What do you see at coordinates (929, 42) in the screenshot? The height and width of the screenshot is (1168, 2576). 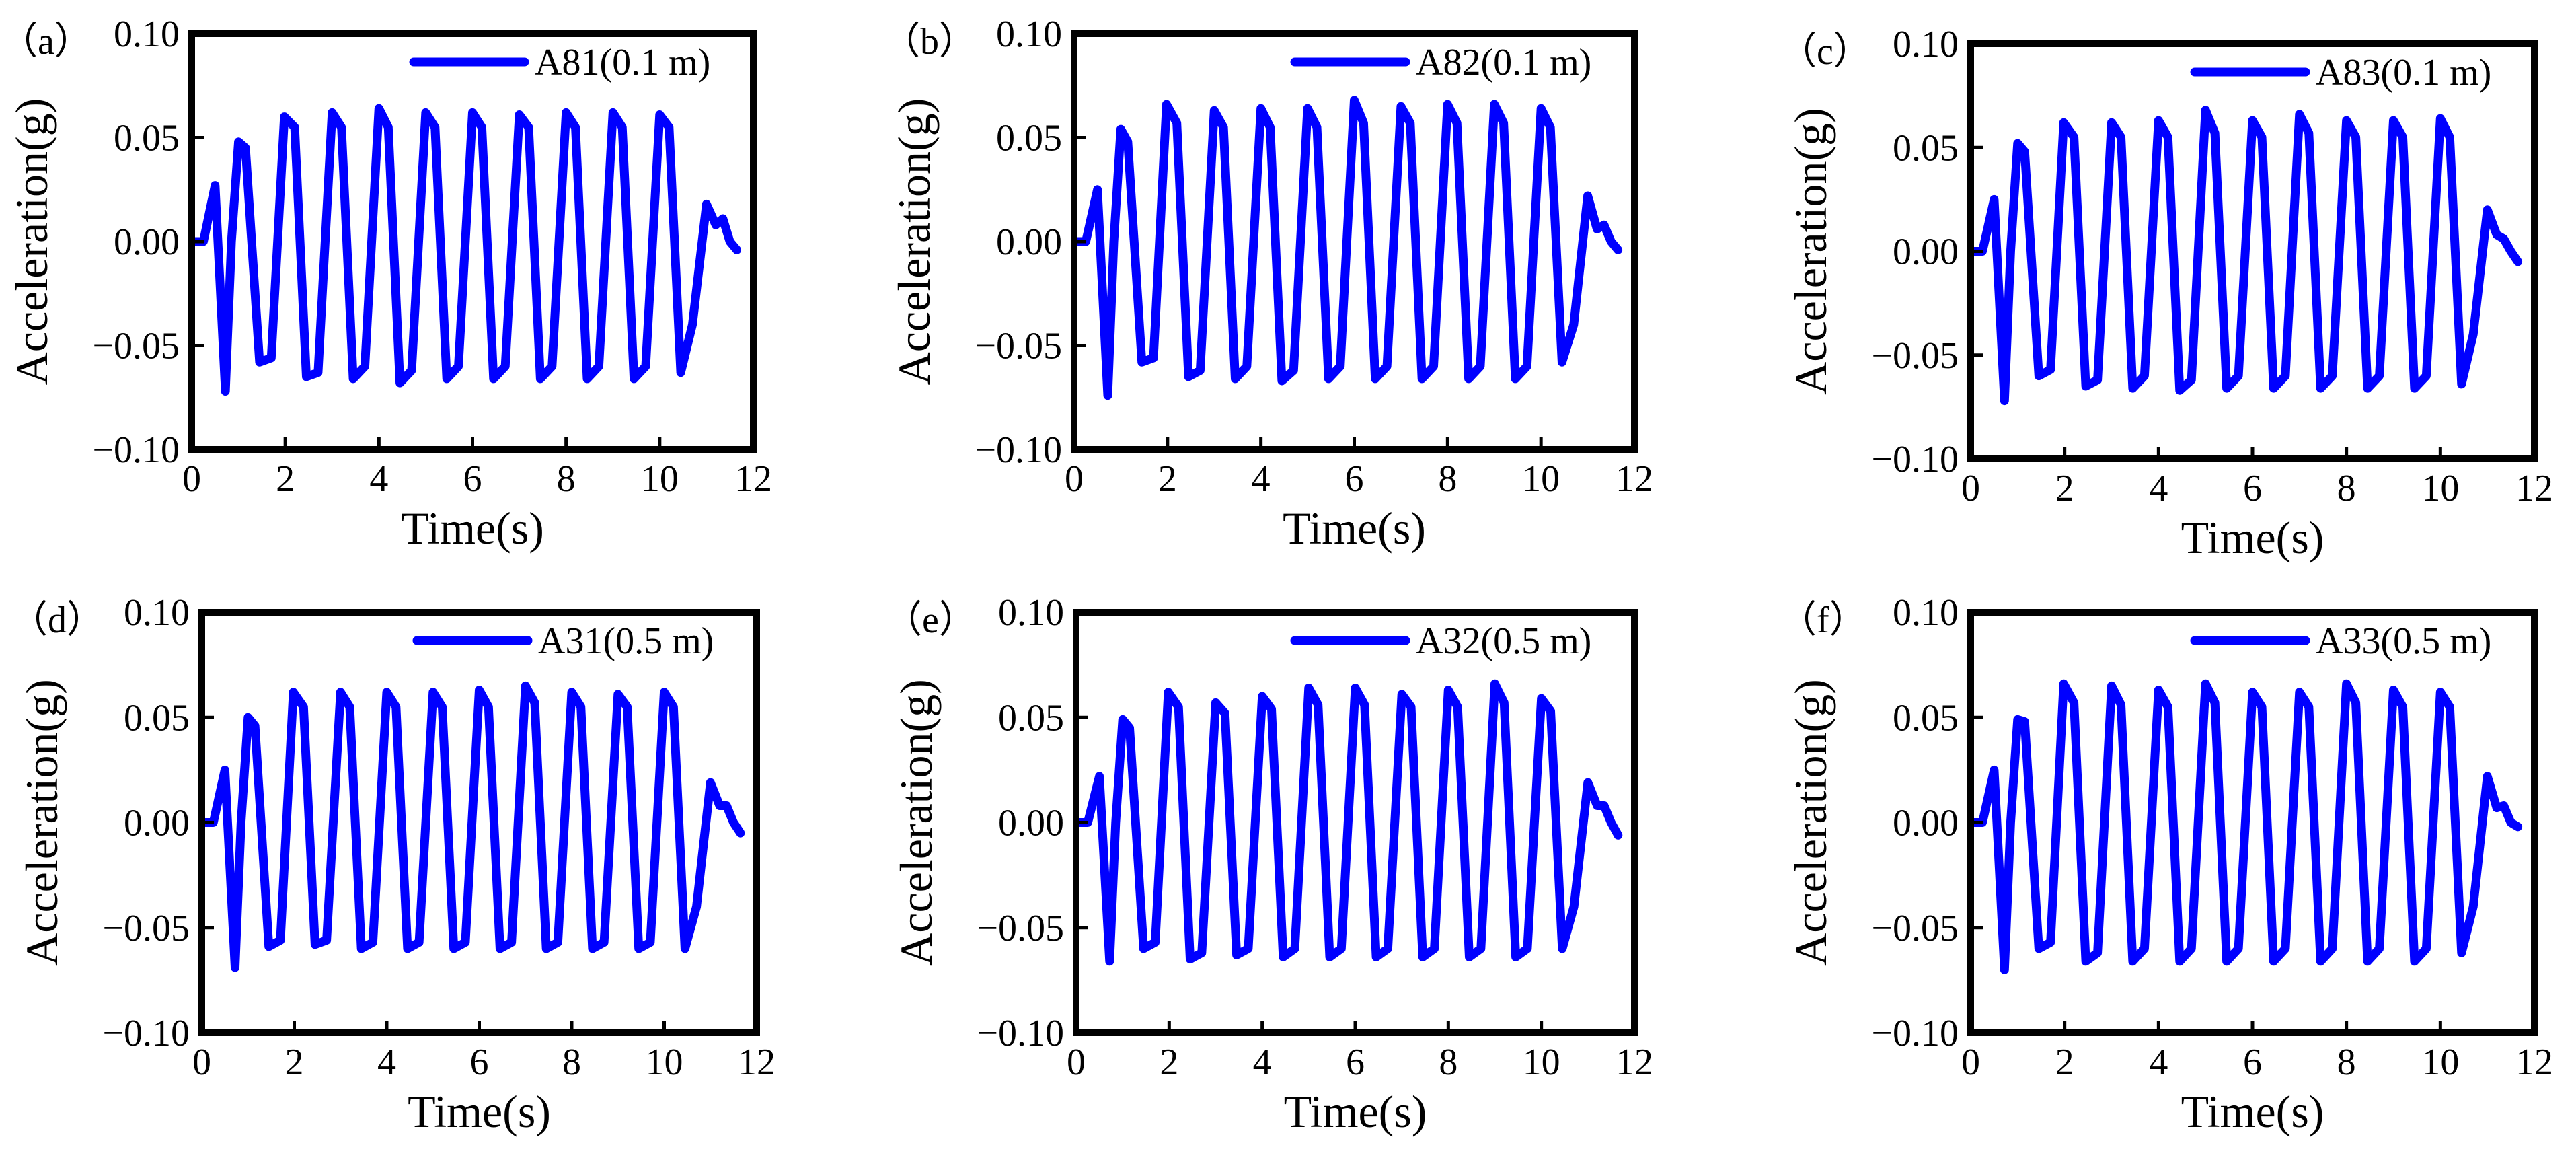 I see `panel-label: （b）` at bounding box center [929, 42].